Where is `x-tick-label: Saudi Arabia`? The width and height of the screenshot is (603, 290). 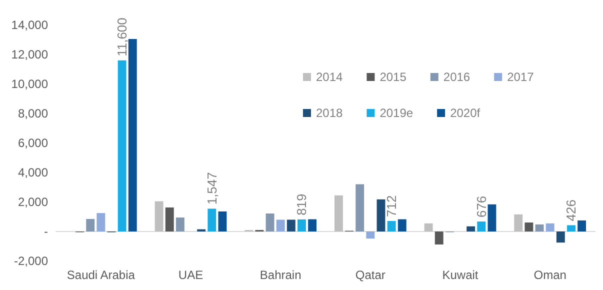 x-tick-label: Saudi Arabia is located at coordinates (101, 275).